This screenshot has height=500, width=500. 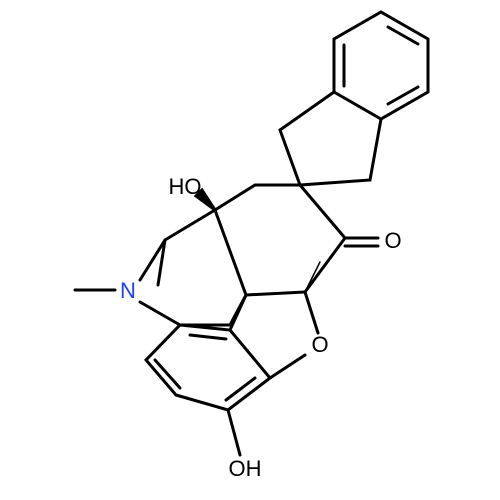 I want to click on atom-label: OH, so click(x=245, y=468).